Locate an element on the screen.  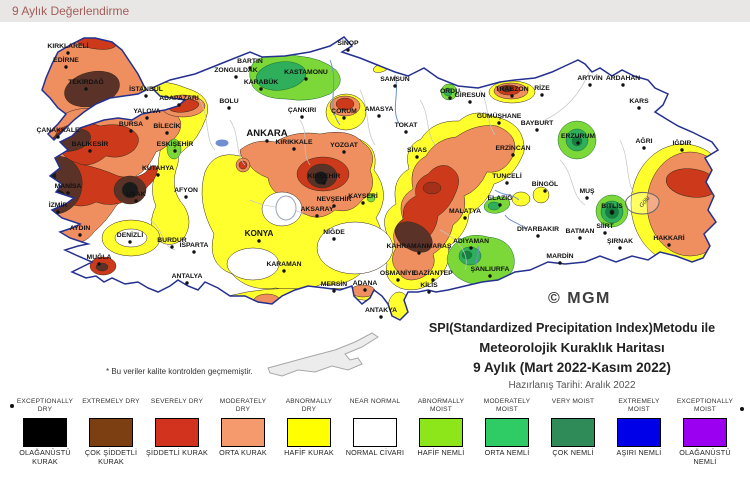
city-label: BALIKESİR is located at coordinates (90, 144).